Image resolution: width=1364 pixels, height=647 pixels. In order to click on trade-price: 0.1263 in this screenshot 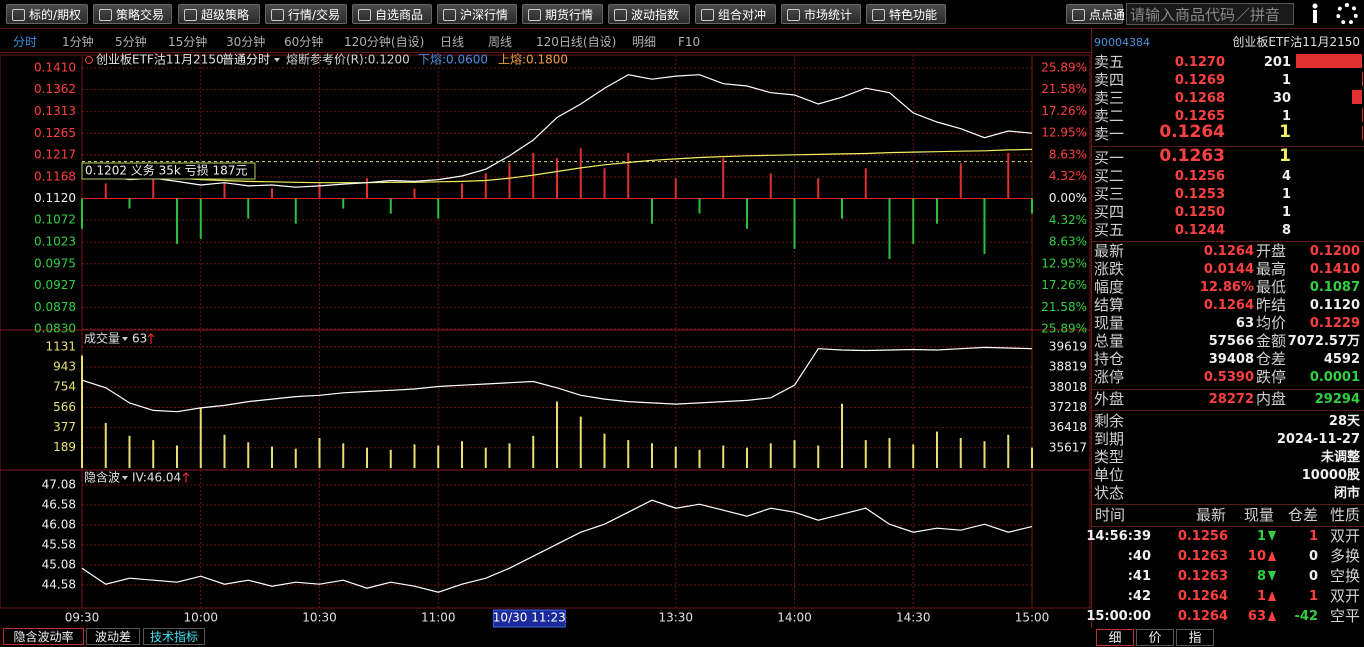, I will do `click(1202, 556)`.